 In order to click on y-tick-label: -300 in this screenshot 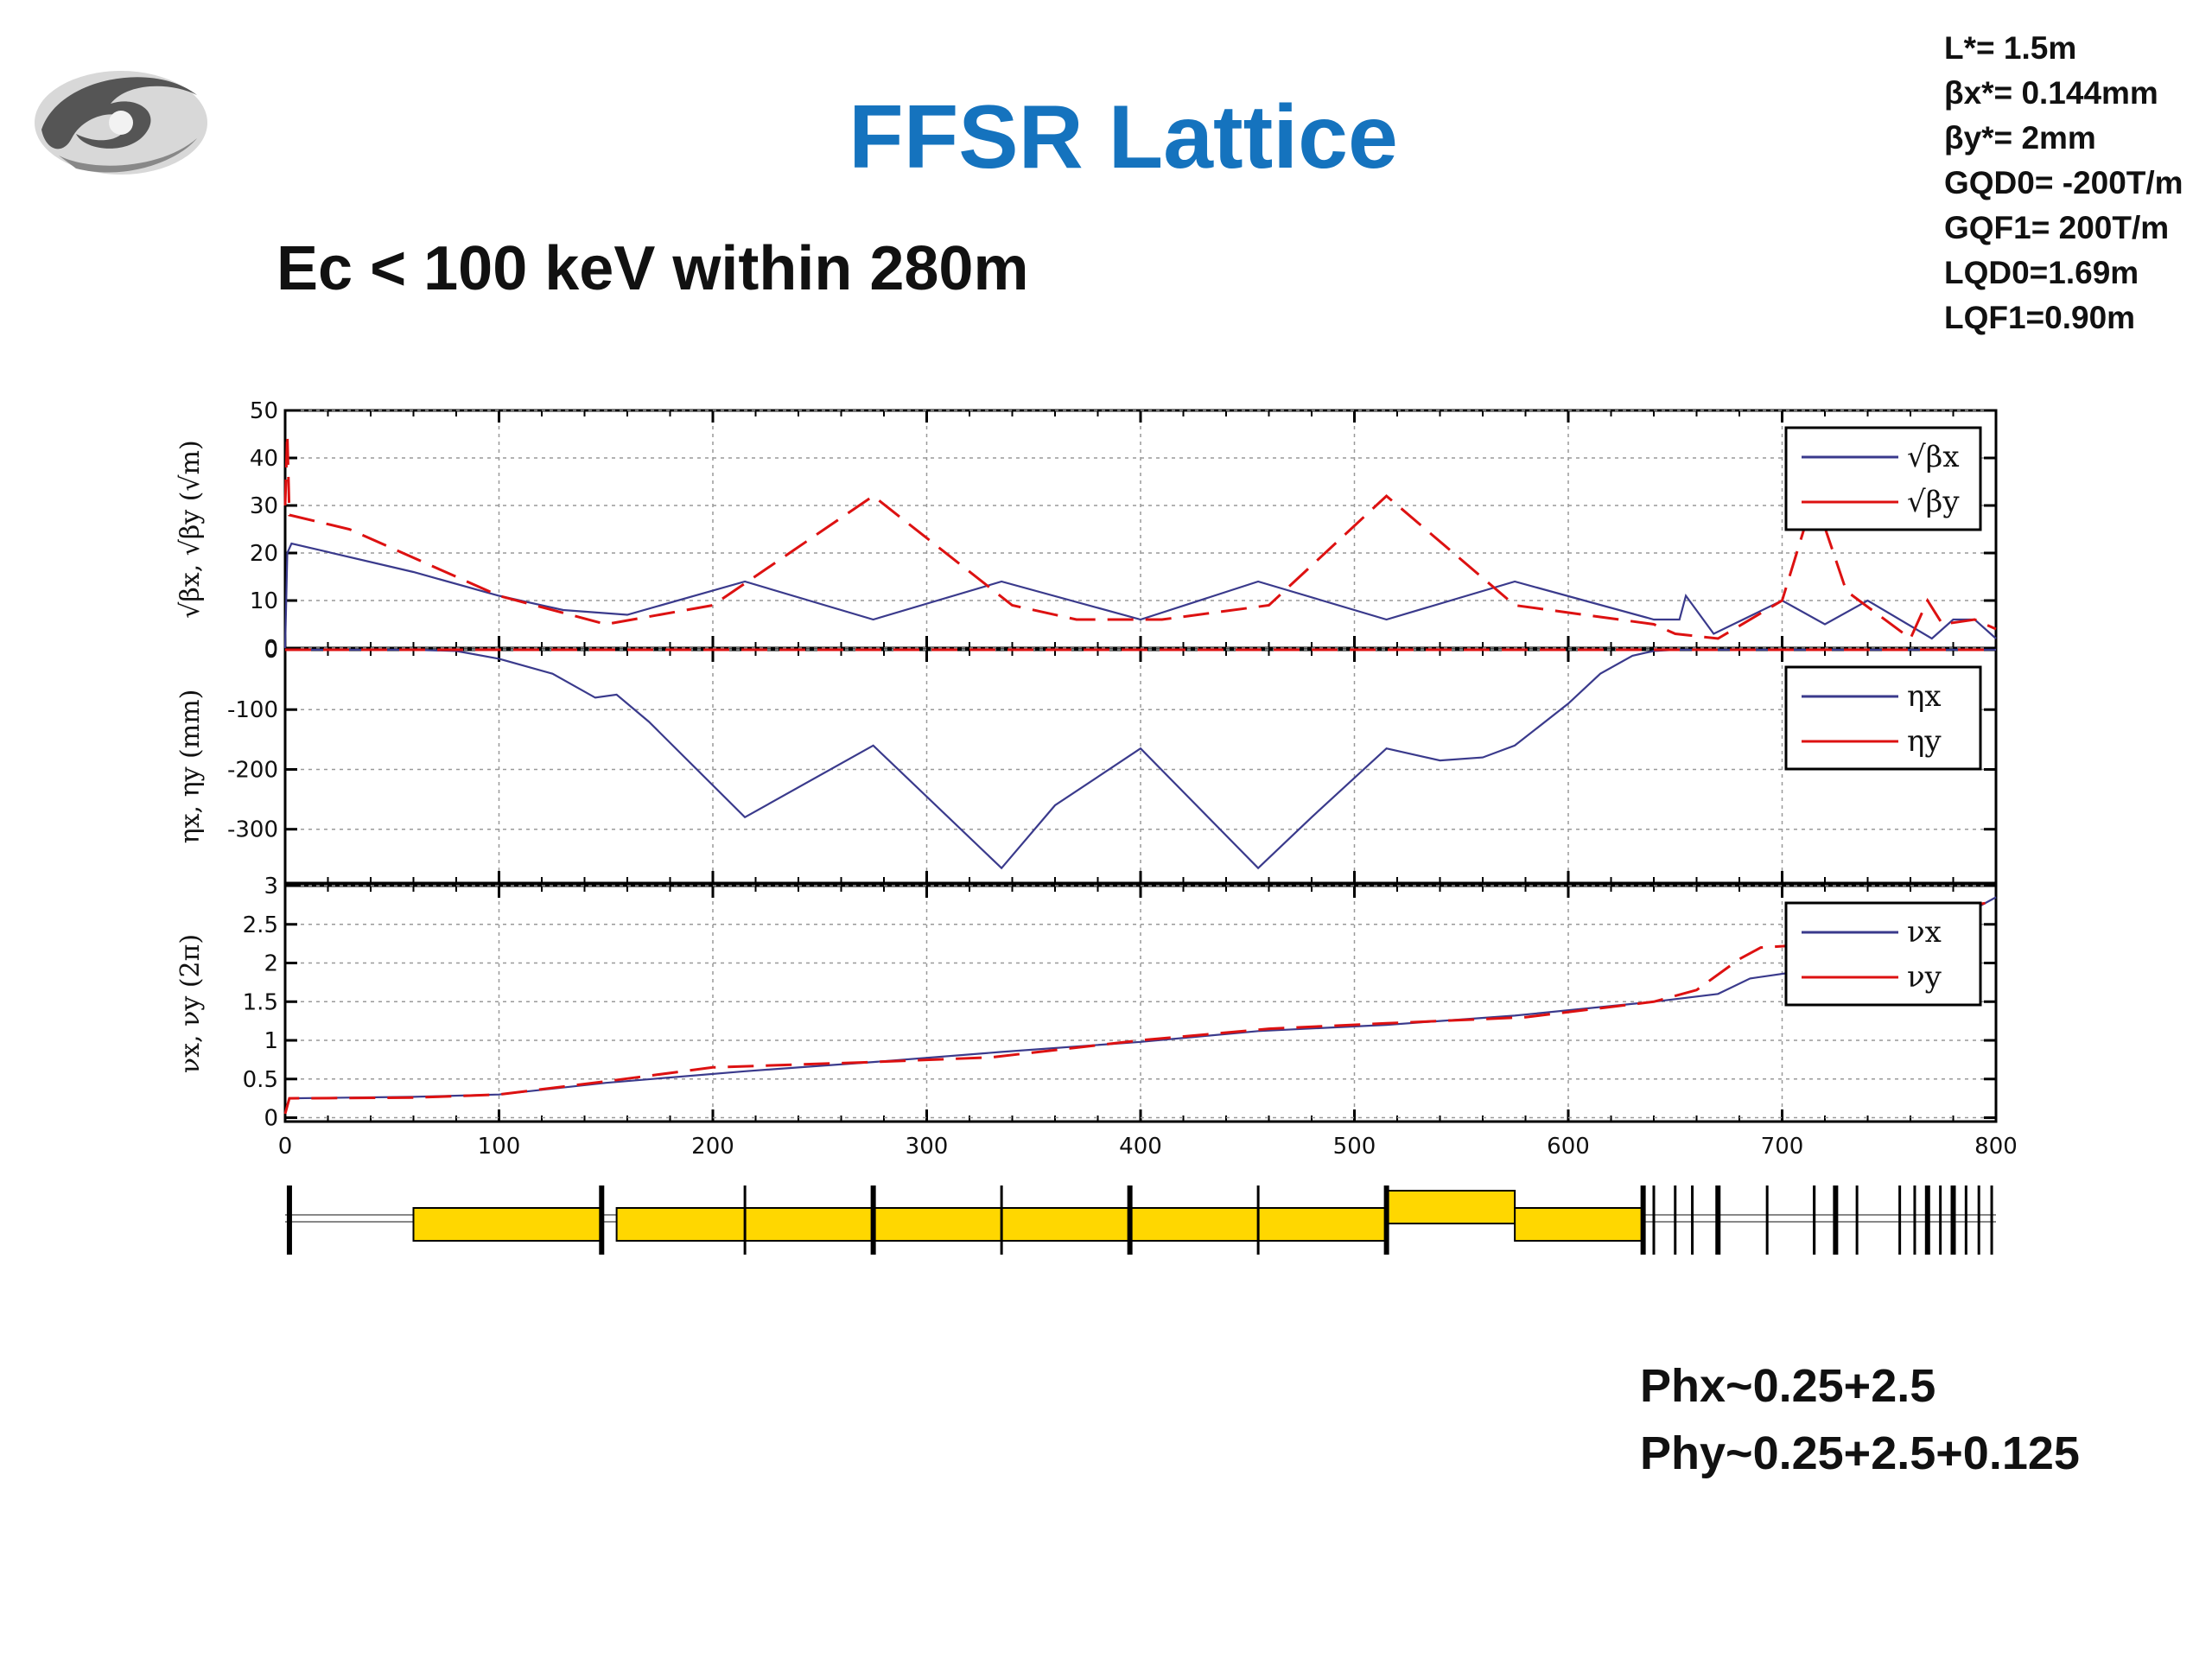, I will do `click(252, 830)`.